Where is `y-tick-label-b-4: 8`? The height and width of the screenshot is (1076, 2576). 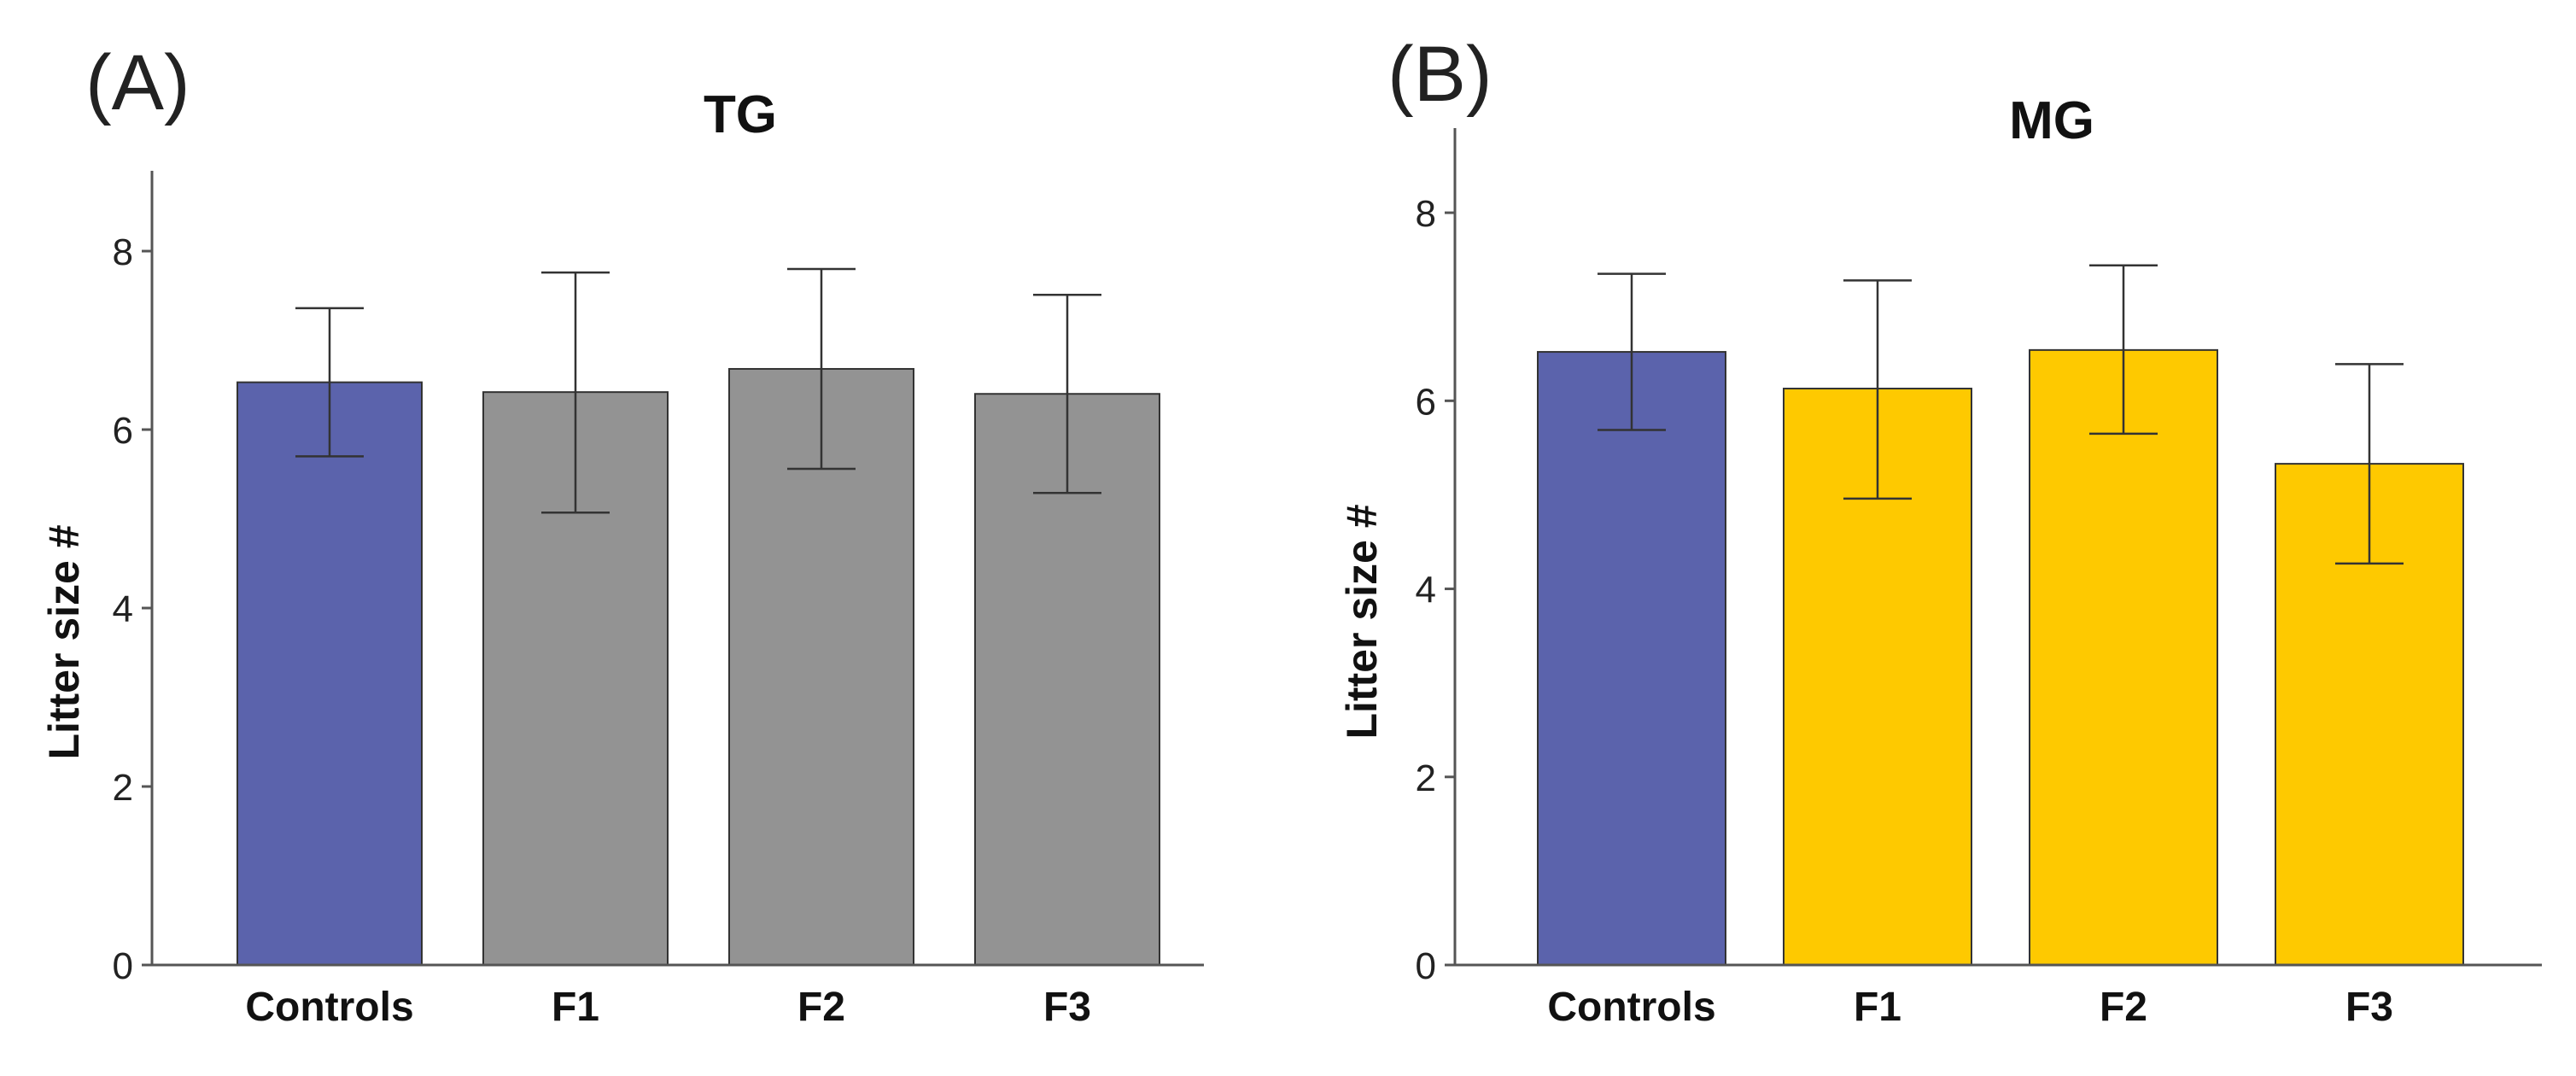 y-tick-label-b-4: 8 is located at coordinates (1426, 214).